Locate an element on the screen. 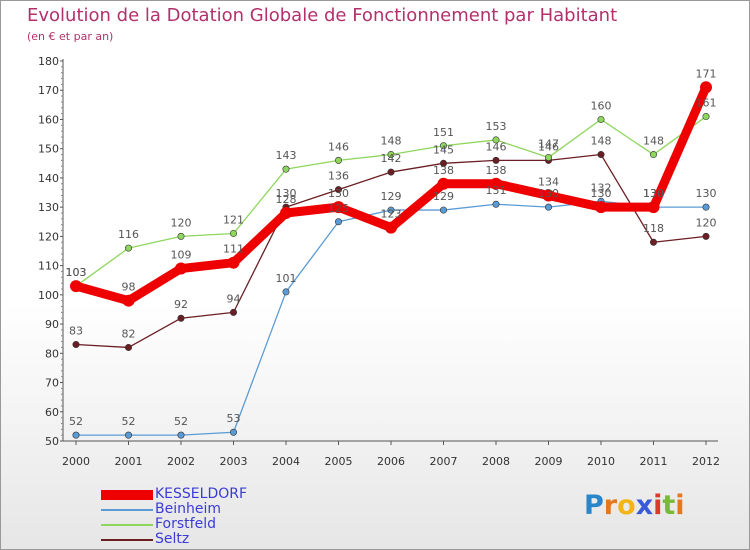 This screenshot has height=550, width=750. data-label-beinheim: 53 is located at coordinates (234, 418).